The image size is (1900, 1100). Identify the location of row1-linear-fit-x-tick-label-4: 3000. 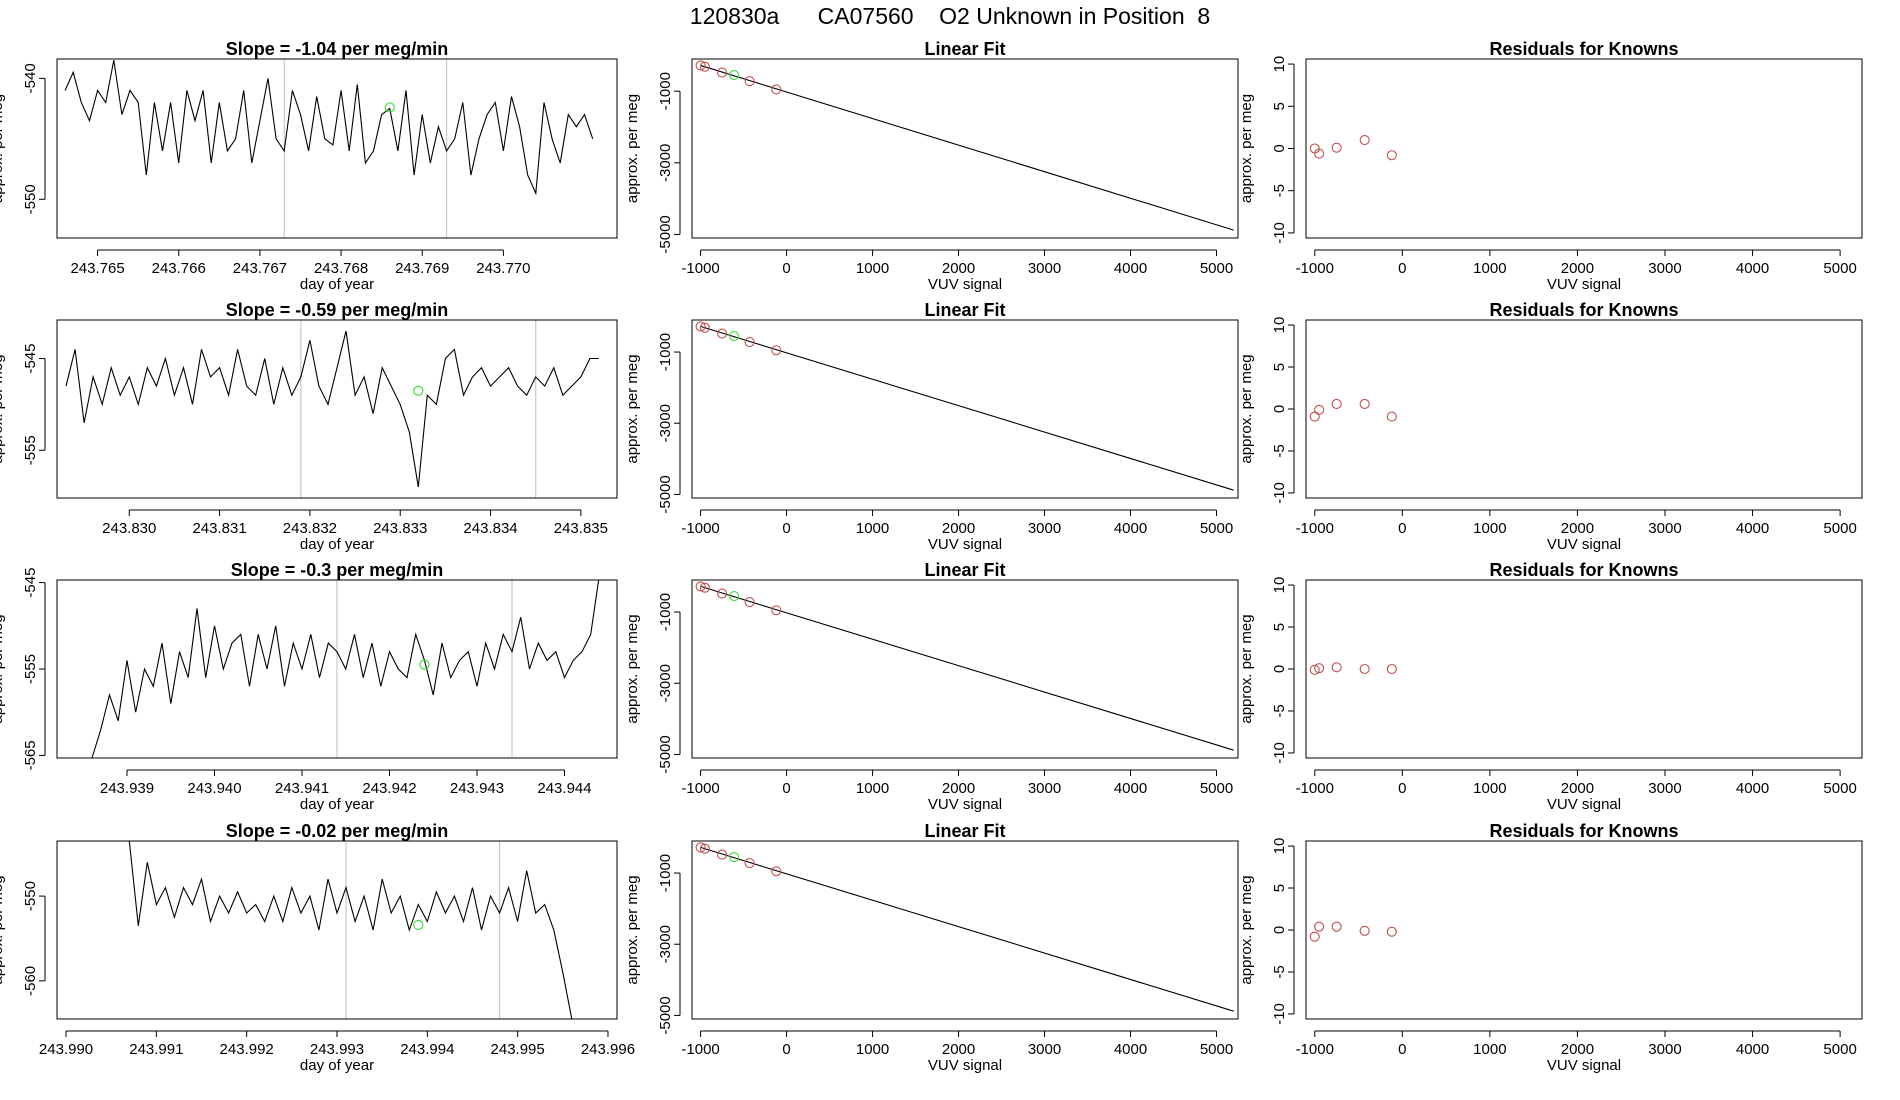
(1044, 268).